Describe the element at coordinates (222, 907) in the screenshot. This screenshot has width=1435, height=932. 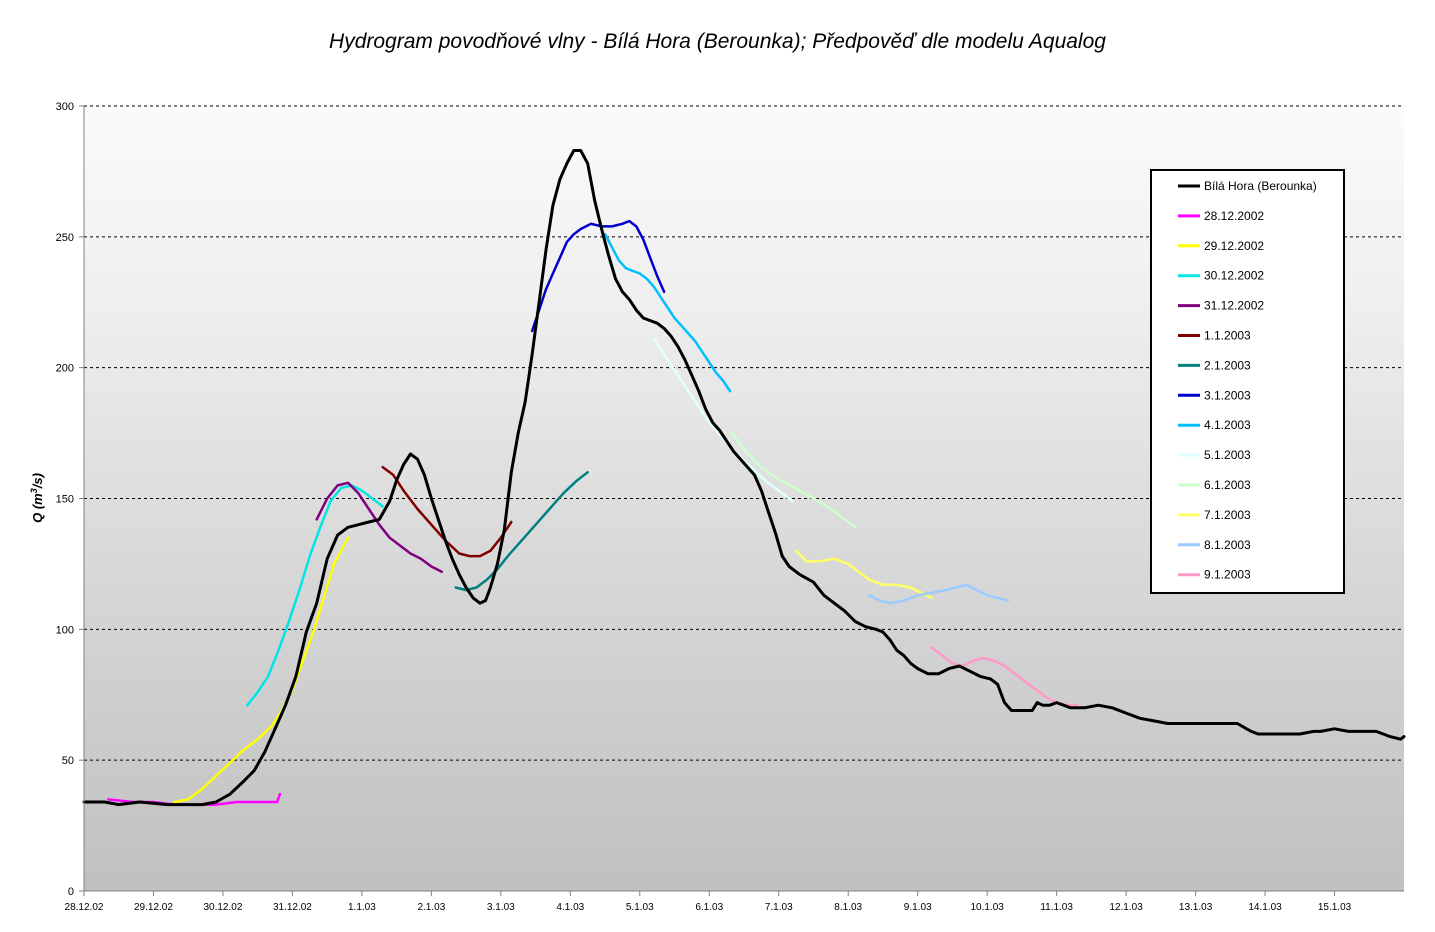
I see `x-tick-label: 30.12.02` at that location.